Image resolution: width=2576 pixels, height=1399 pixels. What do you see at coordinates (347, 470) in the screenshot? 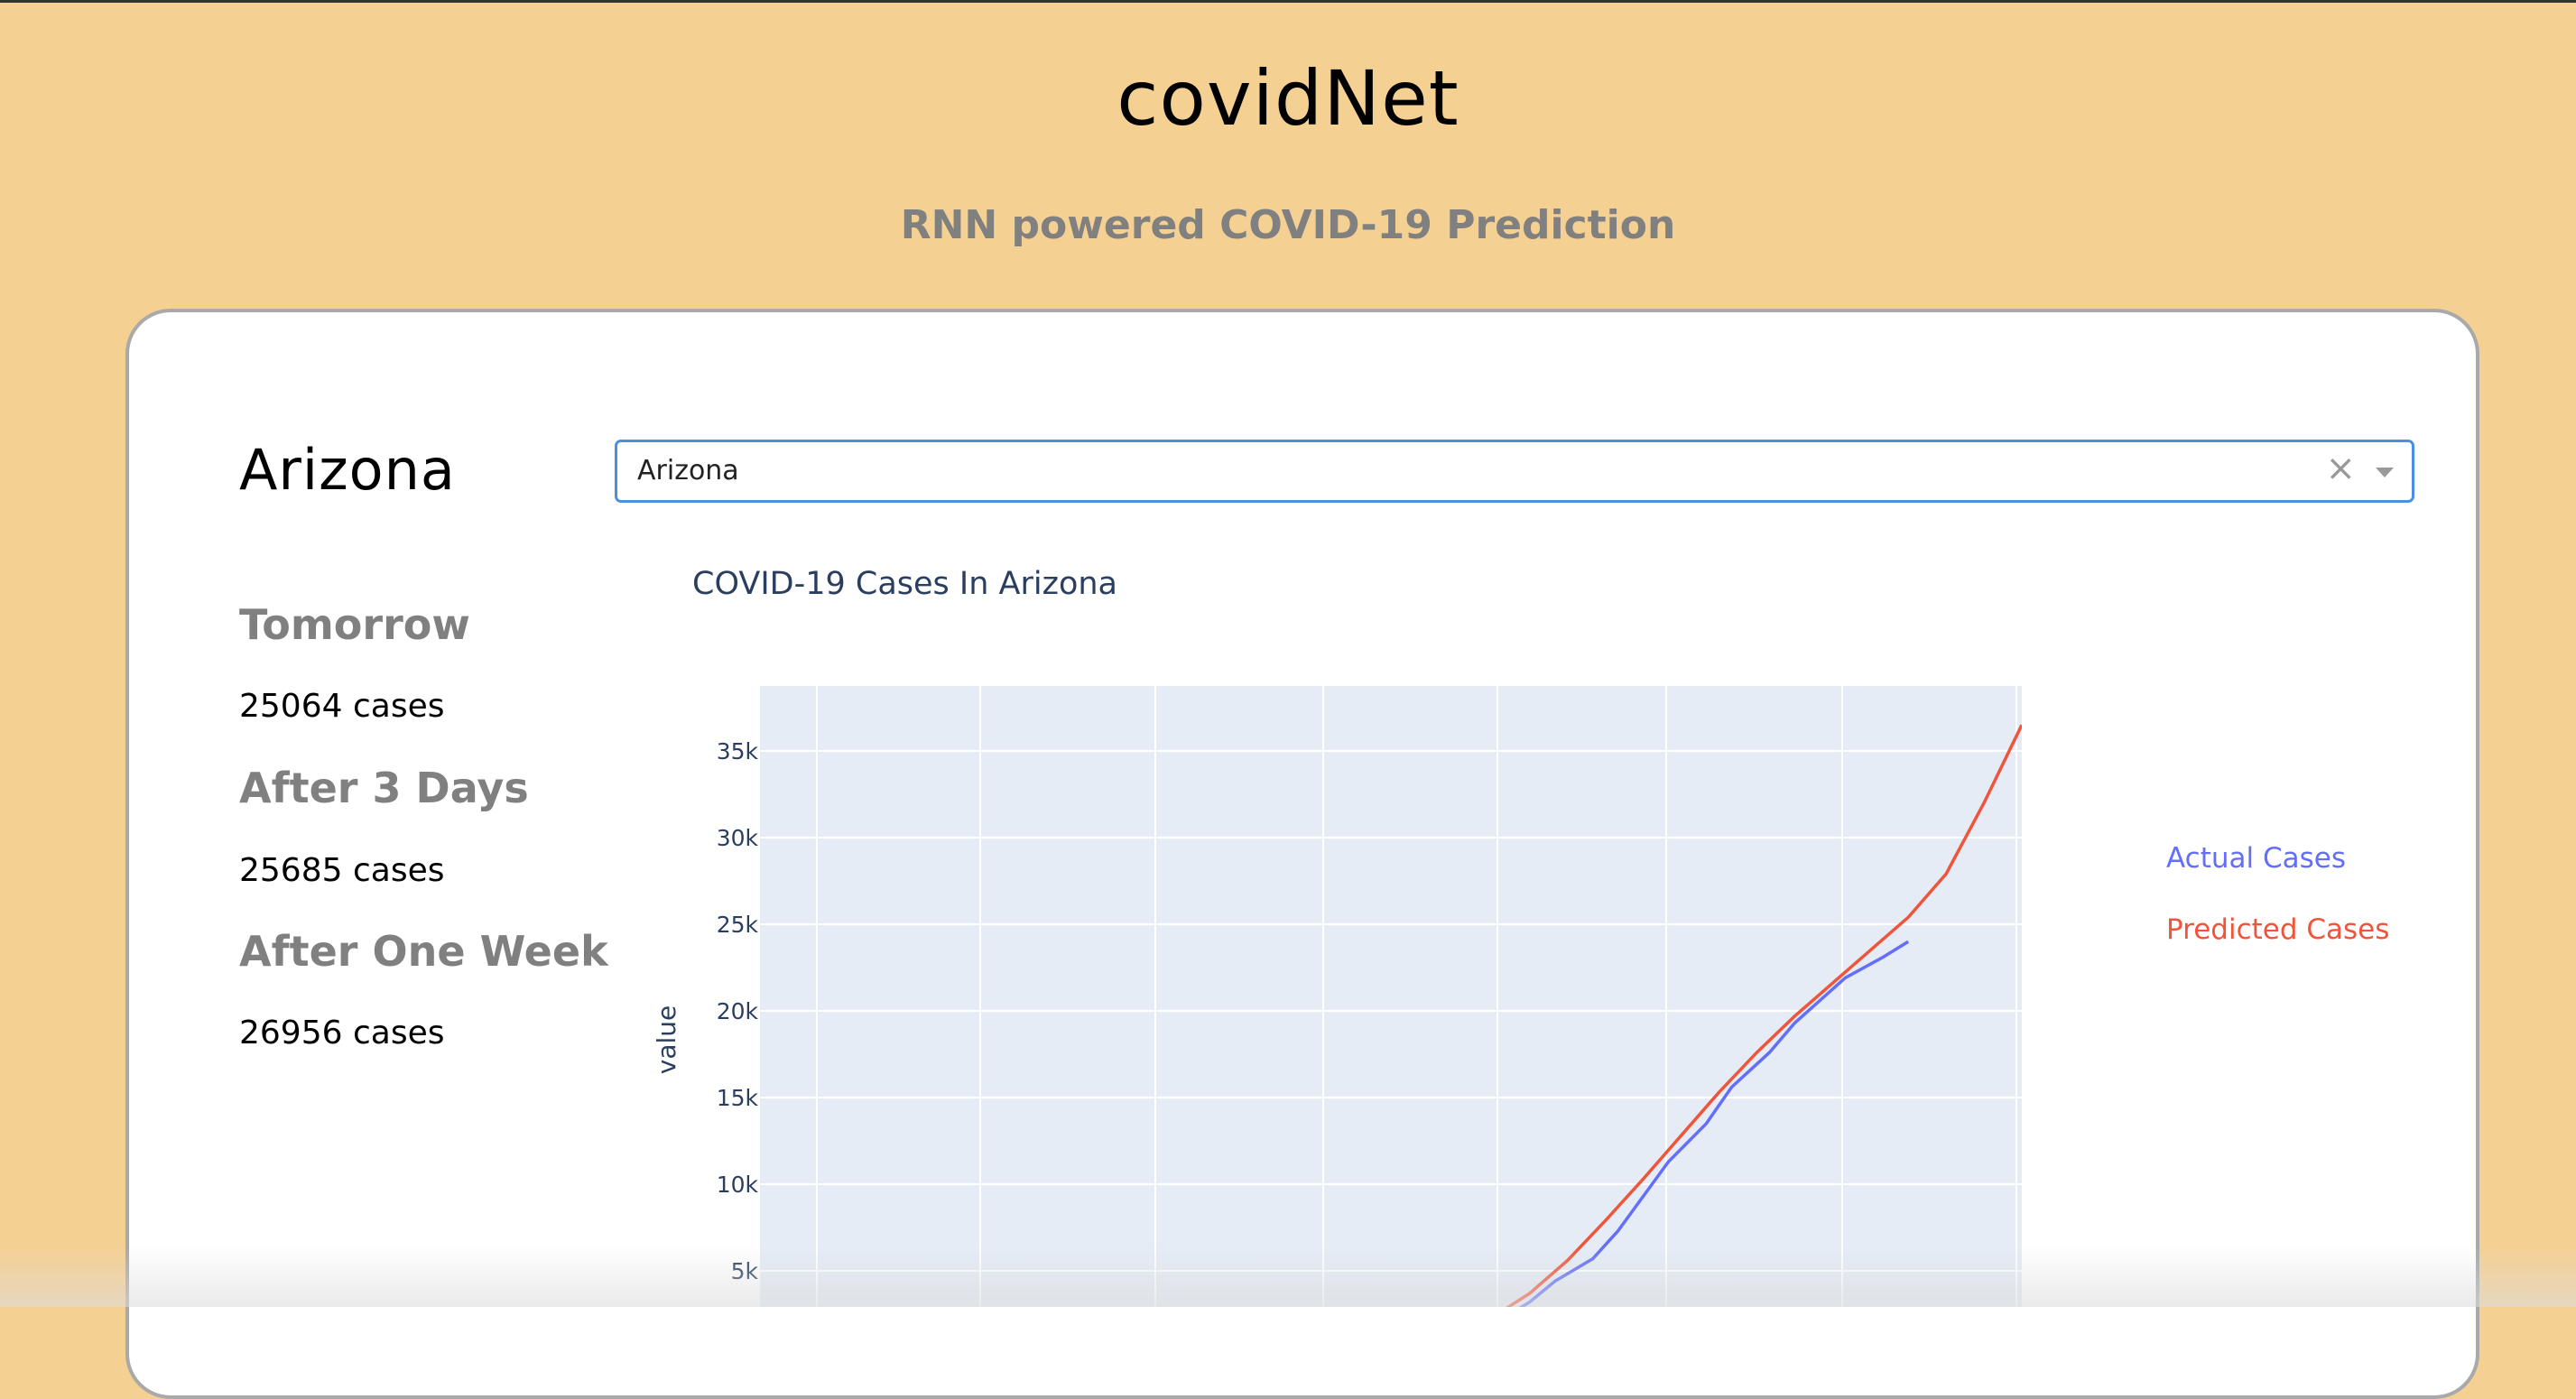
I see `state-title: Arizona` at bounding box center [347, 470].